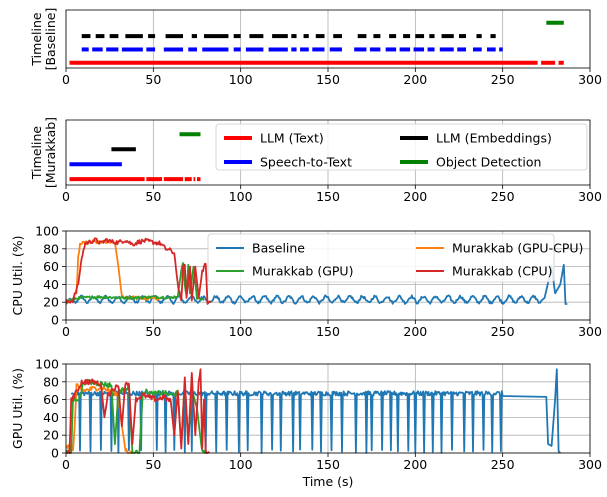  What do you see at coordinates (306, 162) in the screenshot?
I see `legend-label: Speech-to-Text` at bounding box center [306, 162].